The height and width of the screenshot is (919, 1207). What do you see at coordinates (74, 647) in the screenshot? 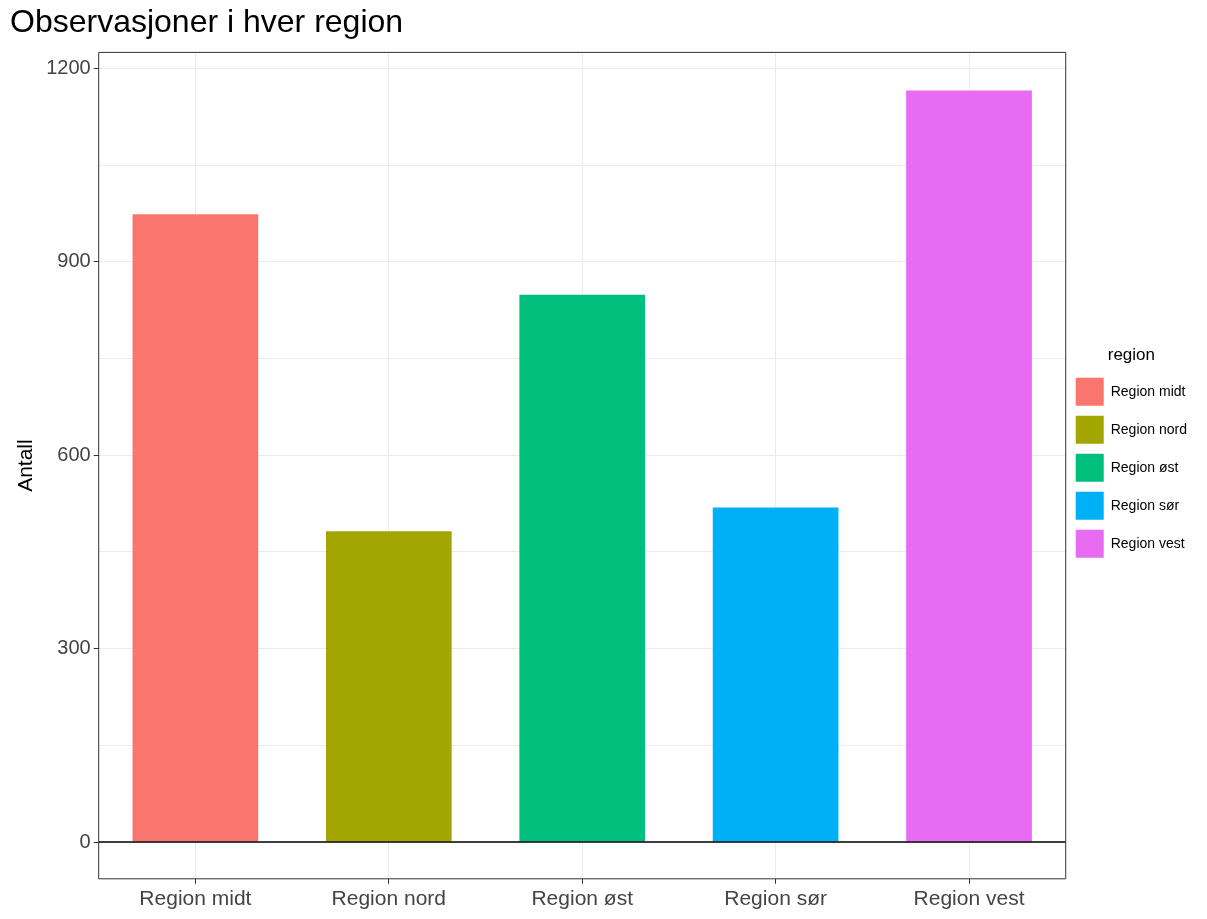
I see `y-tick-label: 300` at bounding box center [74, 647].